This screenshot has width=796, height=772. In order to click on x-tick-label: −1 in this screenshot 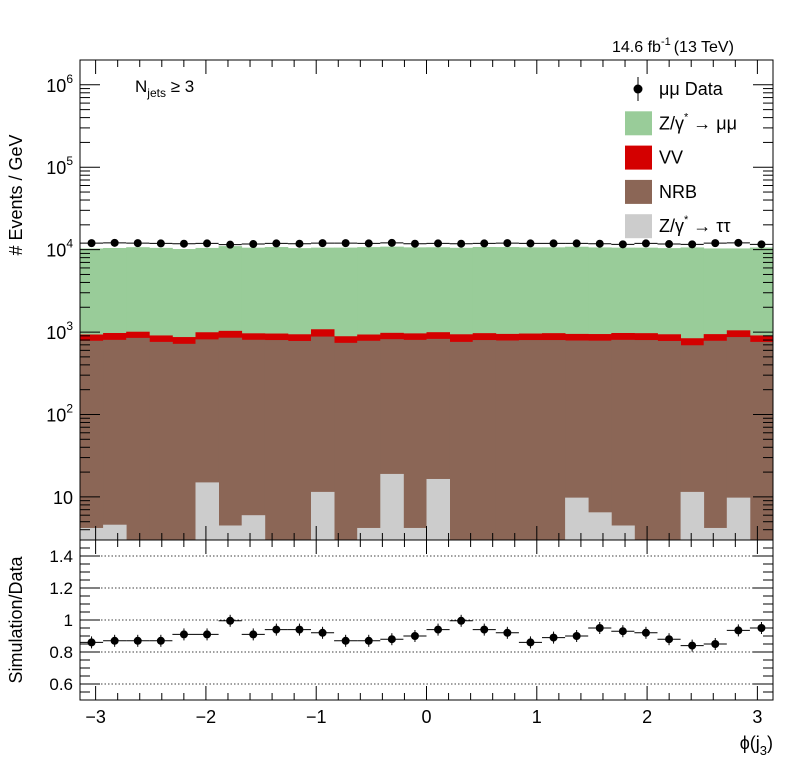, I will do `click(316, 717)`.